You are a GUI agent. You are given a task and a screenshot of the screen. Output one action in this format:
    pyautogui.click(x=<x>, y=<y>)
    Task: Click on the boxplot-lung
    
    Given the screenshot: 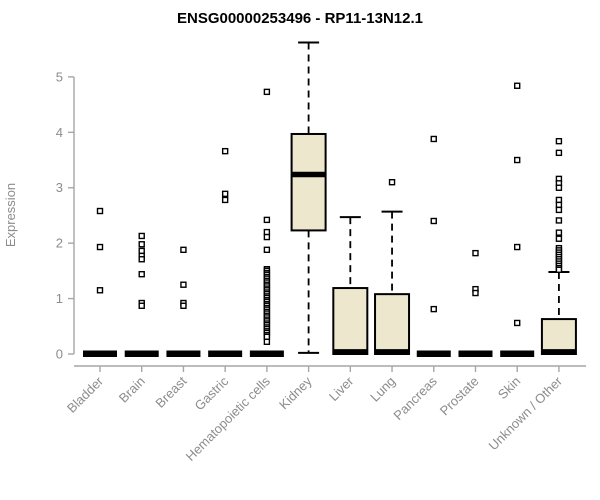 What is the action you would take?
    pyautogui.click(x=392, y=266)
    